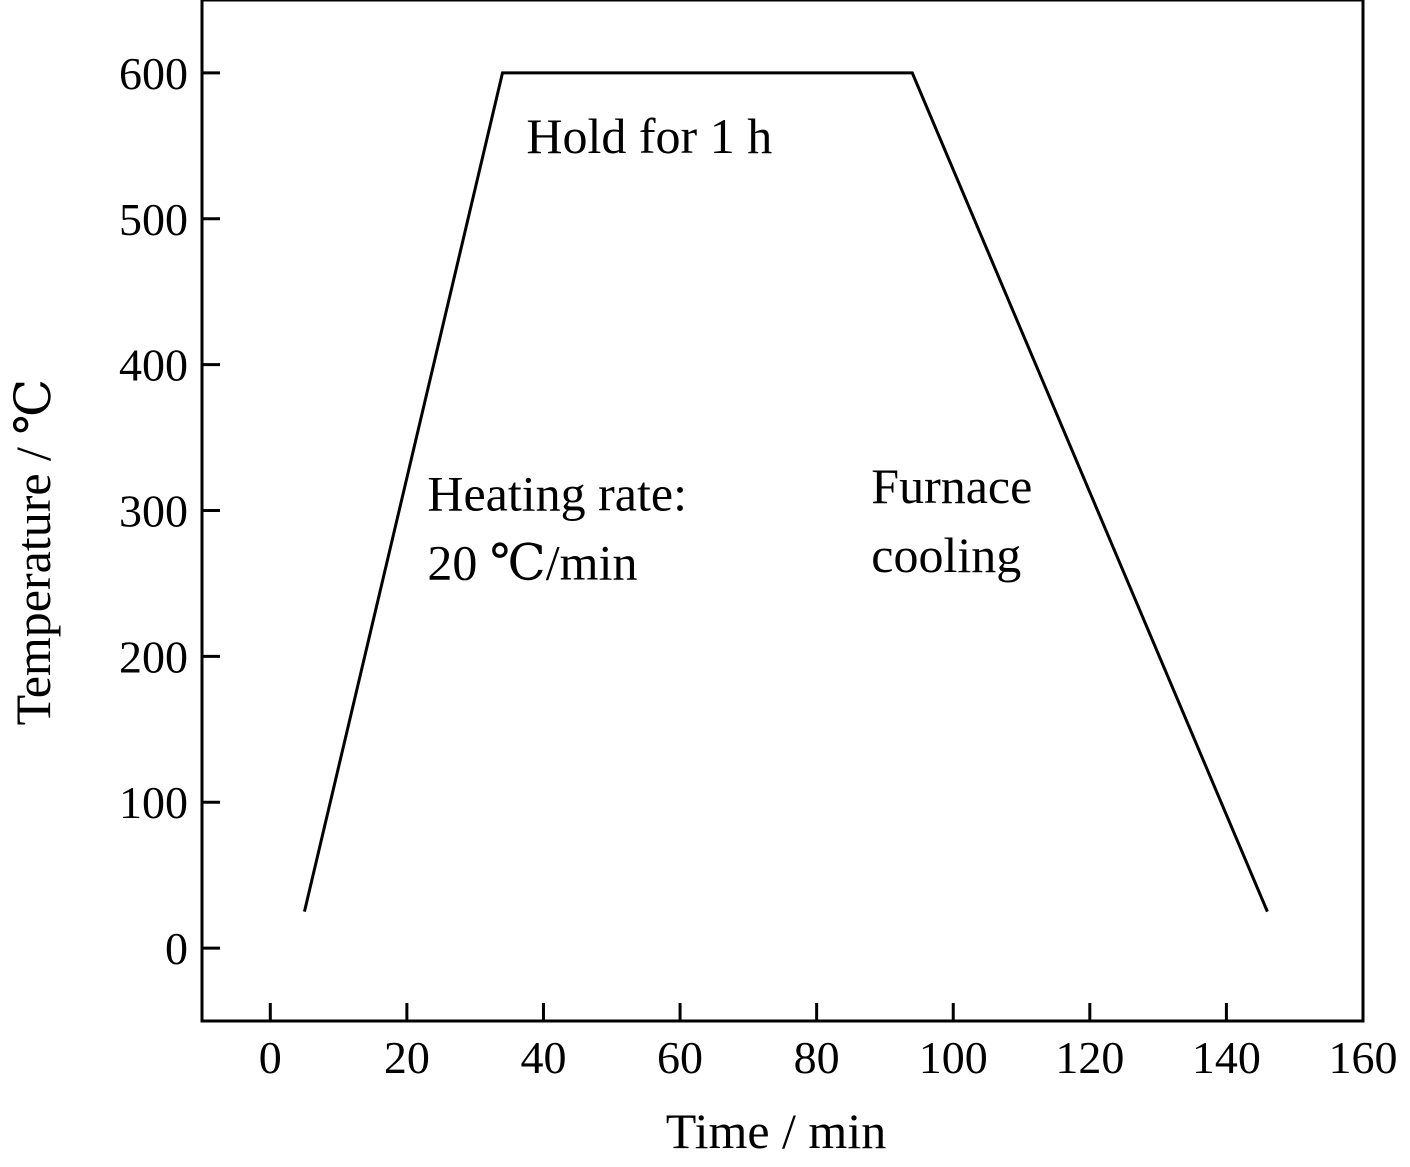  Describe the element at coordinates (1363, 1057) in the screenshot. I see `x-tick-label: 160` at that location.